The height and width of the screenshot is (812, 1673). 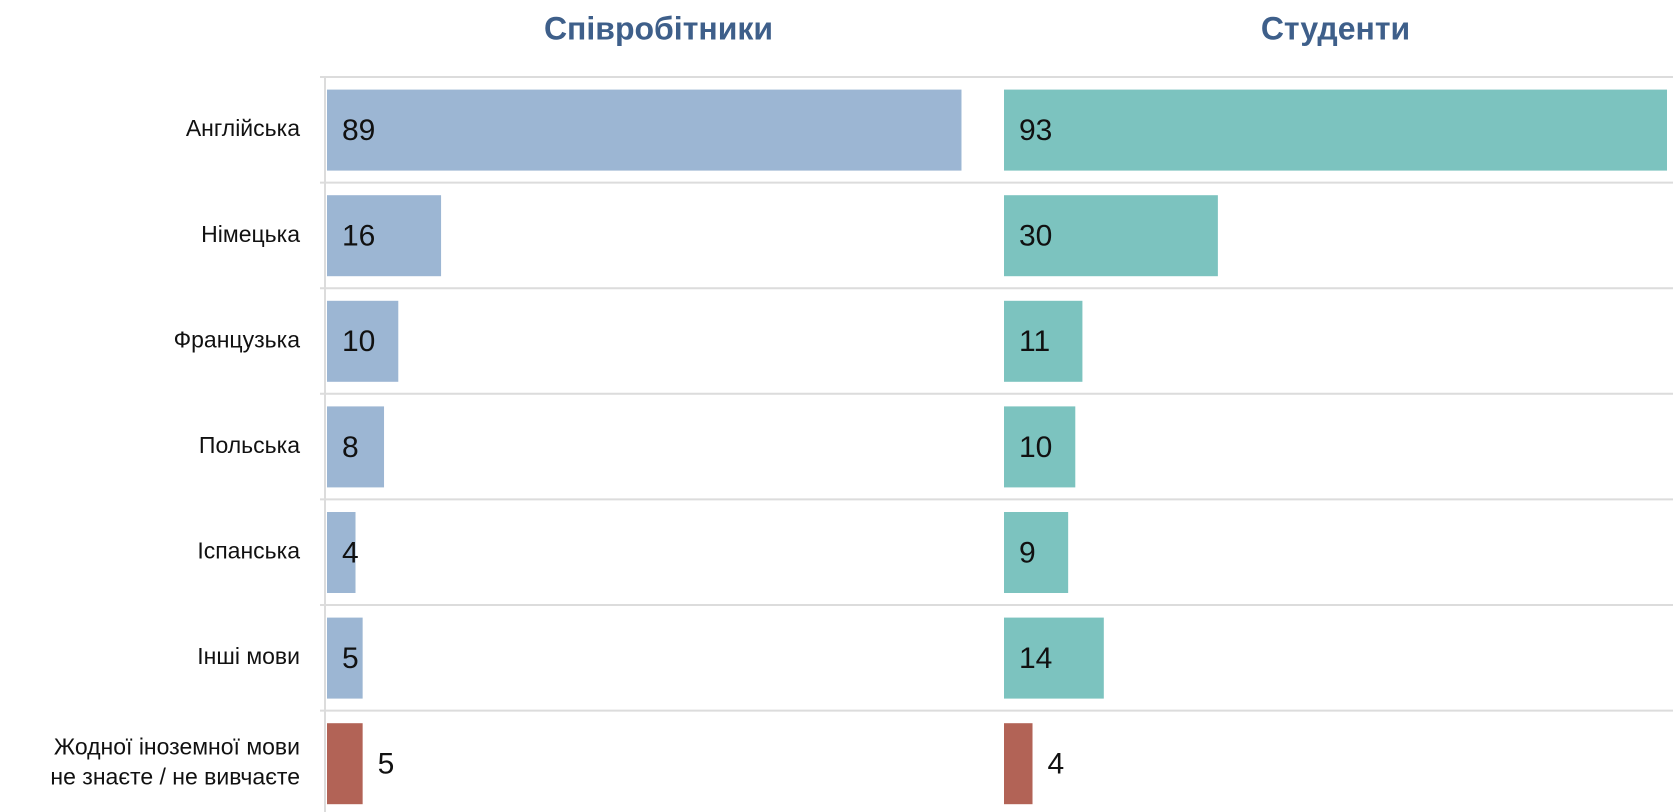 I want to click on panel-title: Співробітники, so click(x=658, y=28).